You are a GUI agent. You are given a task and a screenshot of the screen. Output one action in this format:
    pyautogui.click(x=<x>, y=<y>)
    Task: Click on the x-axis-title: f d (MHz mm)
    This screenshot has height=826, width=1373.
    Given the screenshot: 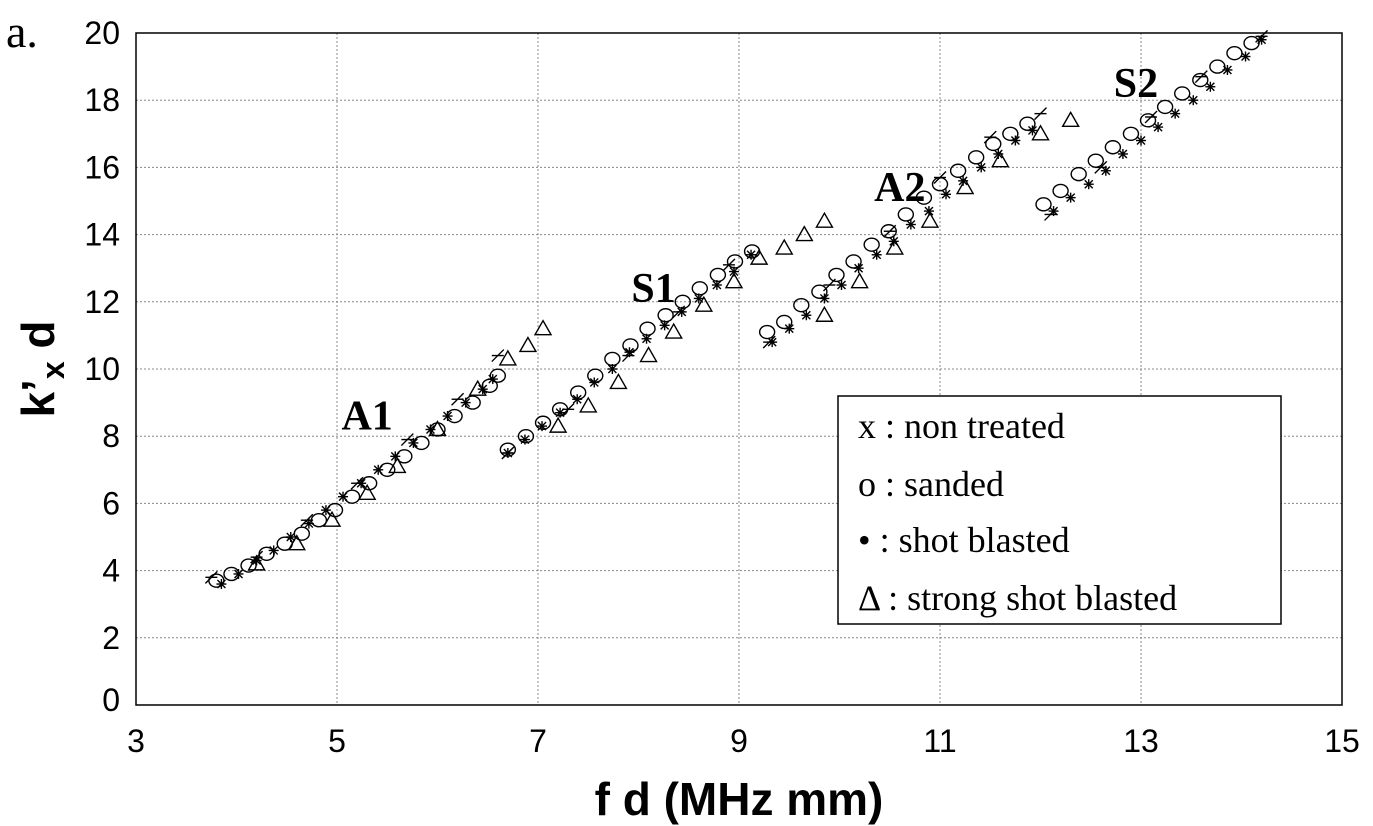 What is the action you would take?
    pyautogui.click(x=739, y=799)
    